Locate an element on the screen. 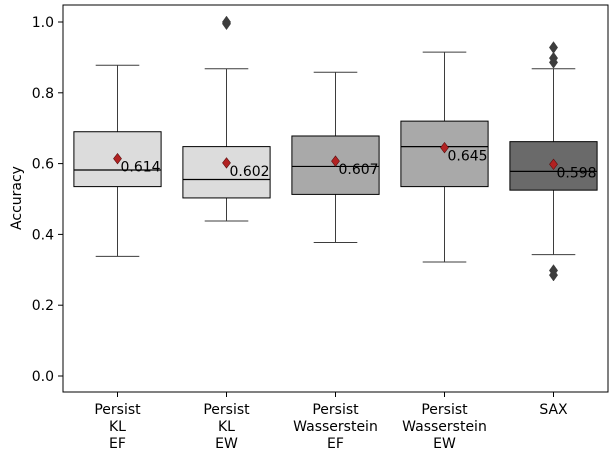 This screenshot has width=611, height=455. box-group: 0.645 is located at coordinates (444, 157).